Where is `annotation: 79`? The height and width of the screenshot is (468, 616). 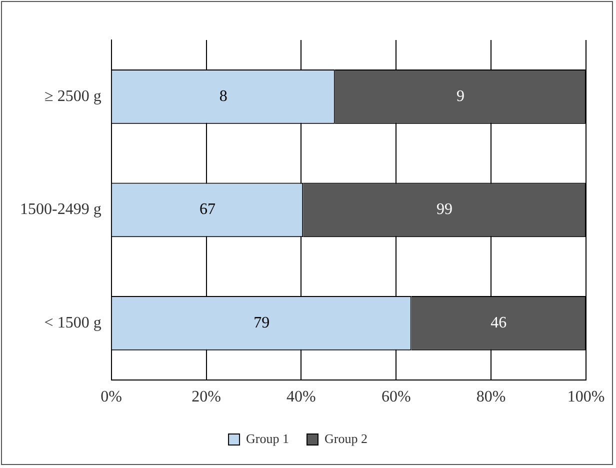
annotation: 79 is located at coordinates (262, 323).